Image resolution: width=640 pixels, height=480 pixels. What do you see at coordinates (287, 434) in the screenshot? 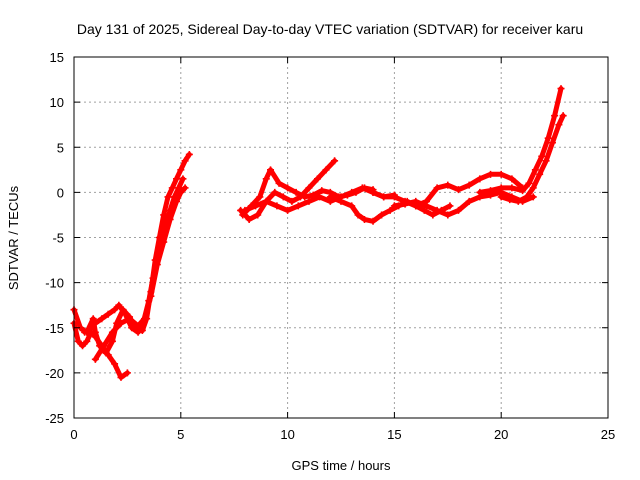
I see `x-tick-label: 10` at bounding box center [287, 434].